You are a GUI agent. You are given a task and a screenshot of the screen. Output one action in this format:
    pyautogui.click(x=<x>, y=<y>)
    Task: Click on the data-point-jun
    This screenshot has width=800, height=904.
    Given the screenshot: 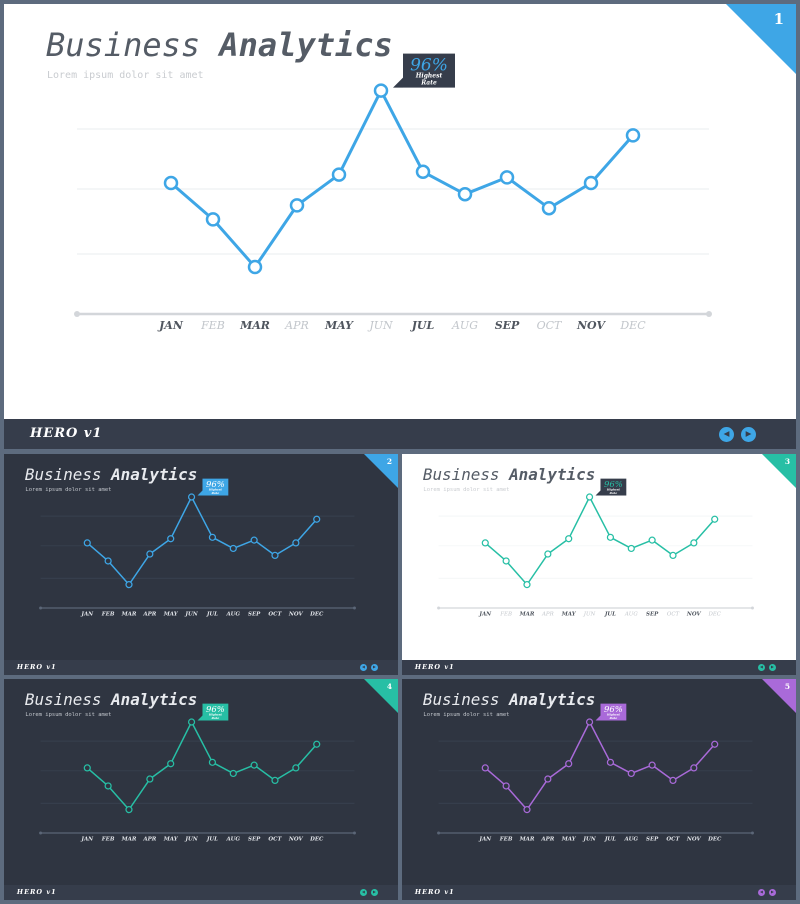 What is the action you would take?
    pyautogui.click(x=381, y=90)
    